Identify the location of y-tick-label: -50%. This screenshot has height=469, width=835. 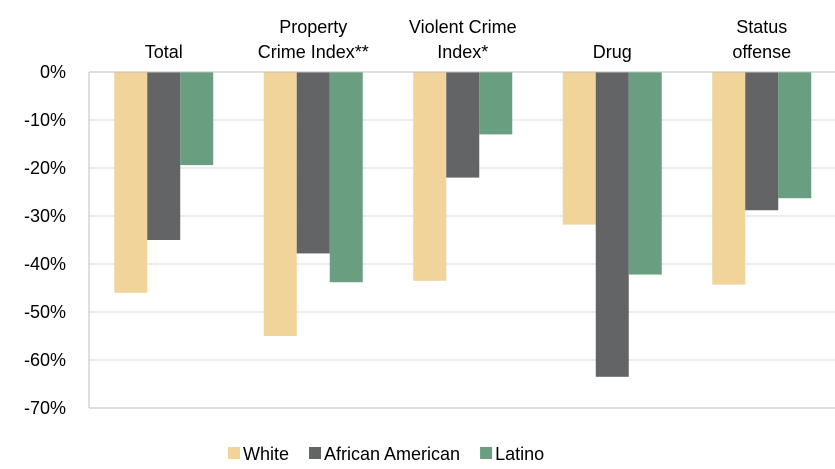
(45, 312).